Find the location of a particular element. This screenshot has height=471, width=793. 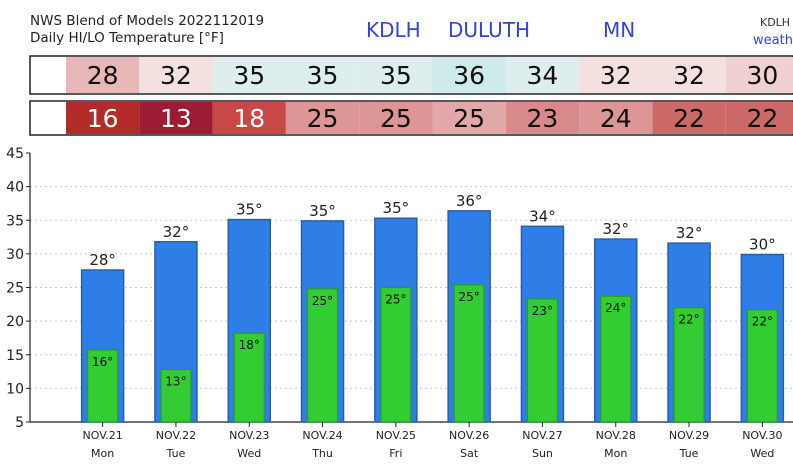

x-weekday-label: Fri is located at coordinates (395, 453).